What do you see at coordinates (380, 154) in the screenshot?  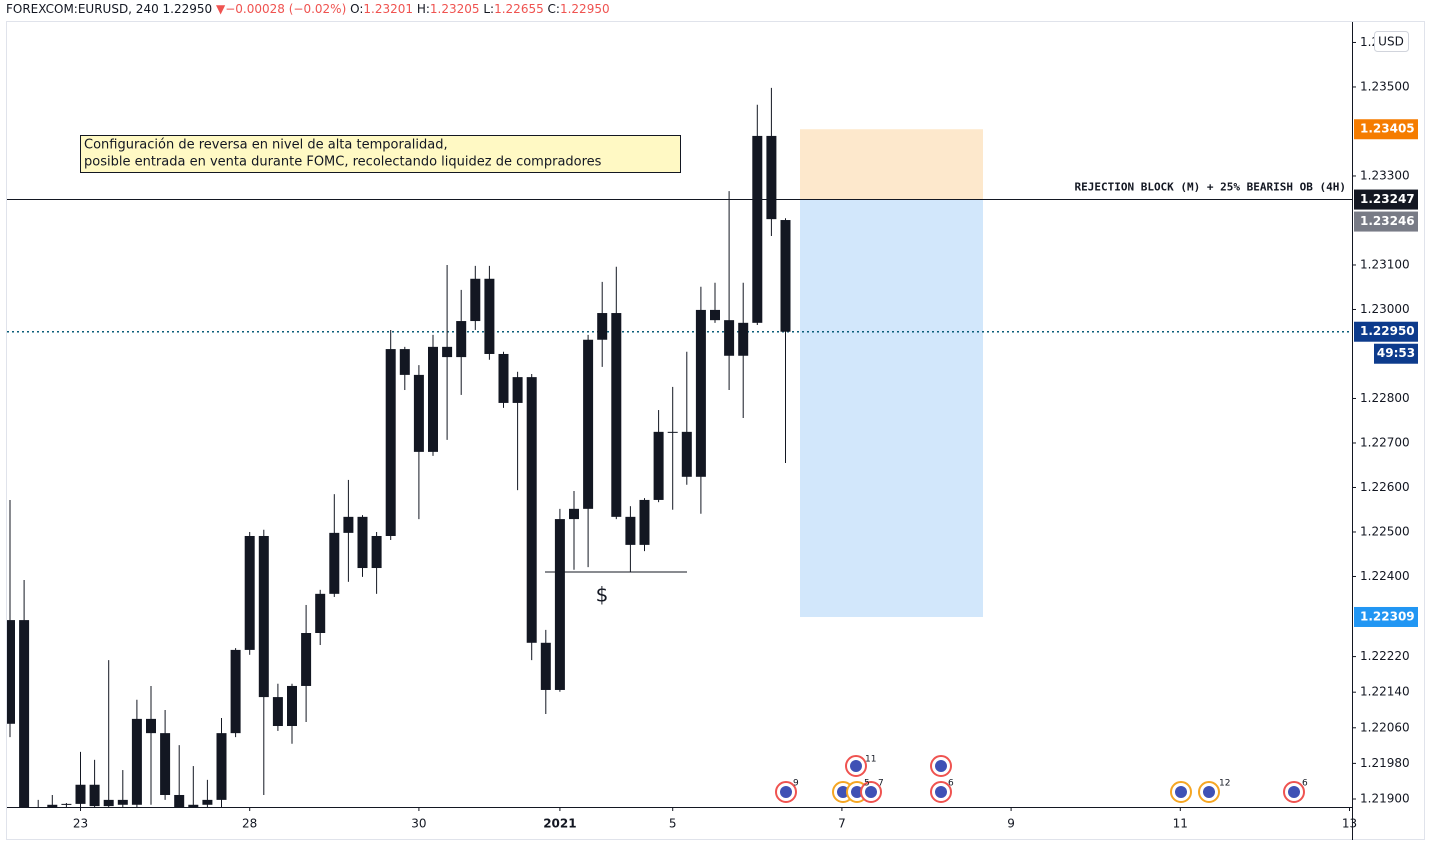 I see `note-box` at bounding box center [380, 154].